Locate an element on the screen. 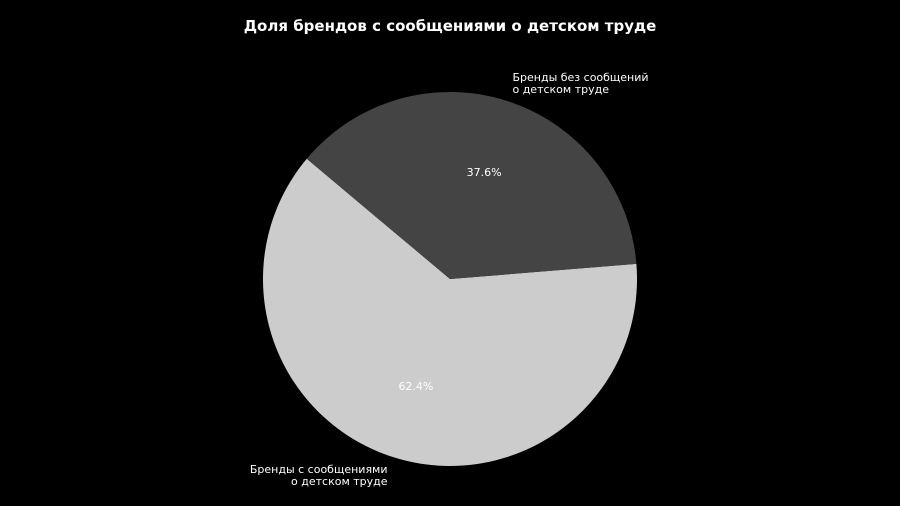 The width and height of the screenshot is (900, 506). pie-category-label-without-reports: Бренды без сообщений о детском труде is located at coordinates (580, 83).